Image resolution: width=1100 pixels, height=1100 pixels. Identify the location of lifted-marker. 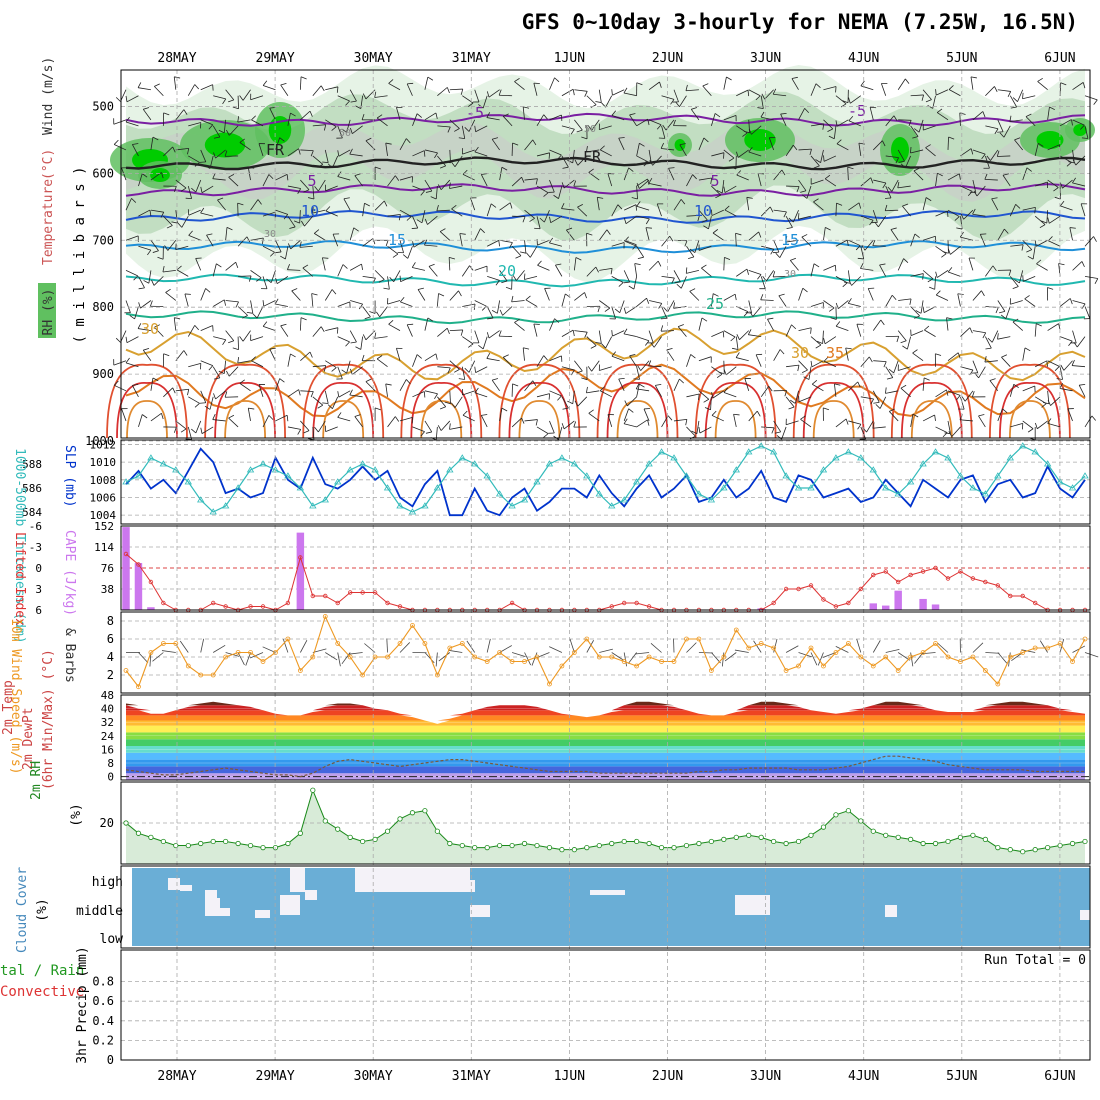
(250, 606).